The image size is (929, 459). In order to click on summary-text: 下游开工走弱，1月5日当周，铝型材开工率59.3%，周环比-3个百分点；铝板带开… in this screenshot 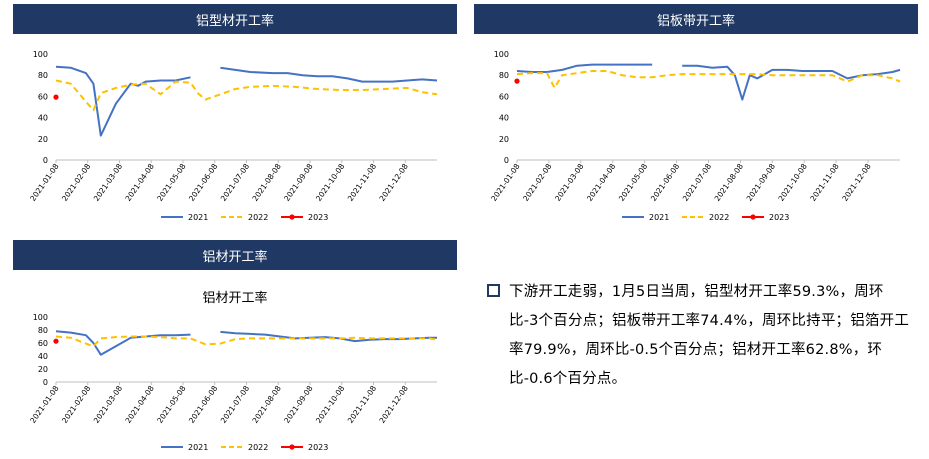, I will do `click(709, 335)`.